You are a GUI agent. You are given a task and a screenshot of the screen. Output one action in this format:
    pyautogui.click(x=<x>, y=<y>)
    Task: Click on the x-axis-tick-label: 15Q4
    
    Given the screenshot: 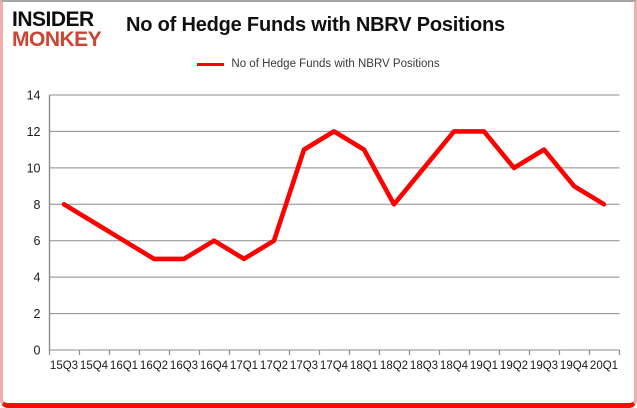 What is the action you would take?
    pyautogui.click(x=94, y=366)
    